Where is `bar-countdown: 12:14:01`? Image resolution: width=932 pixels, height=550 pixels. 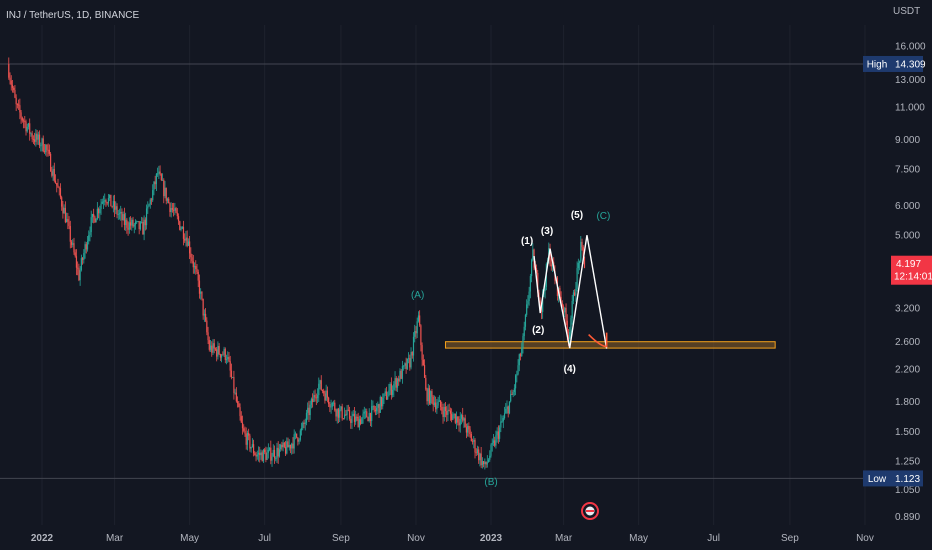
bar-countdown: 12:14:01 is located at coordinates (913, 277).